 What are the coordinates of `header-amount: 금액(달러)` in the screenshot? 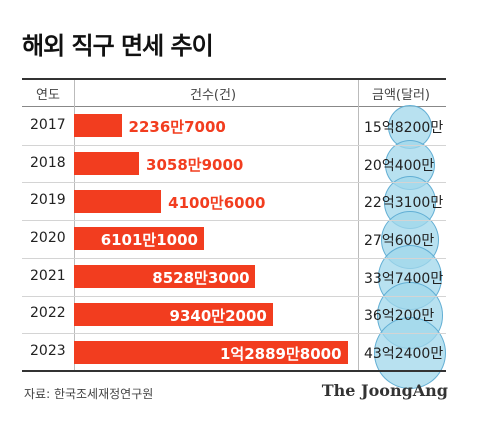 It's located at (401, 95).